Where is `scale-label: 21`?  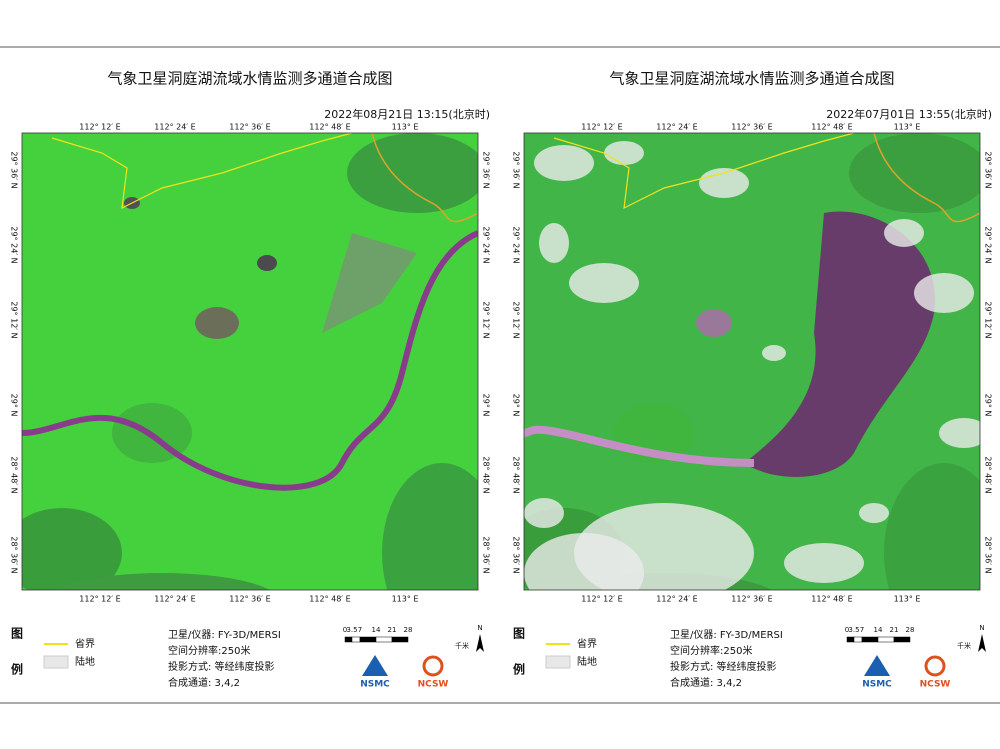 scale-label: 21 is located at coordinates (894, 630).